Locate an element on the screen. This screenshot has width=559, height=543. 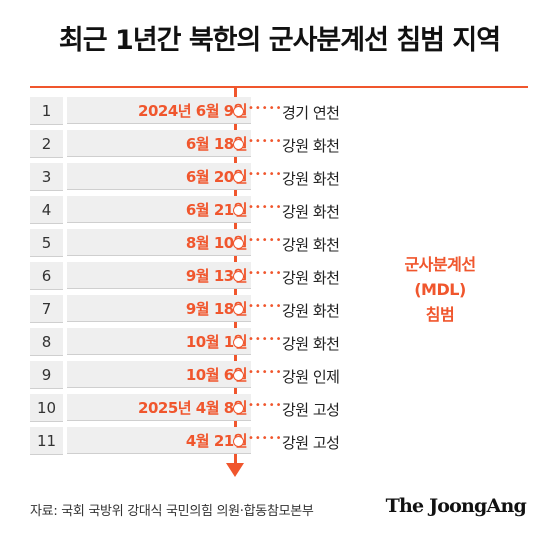
incident-row: 2 6월 18일 ••••• 강원 화천 is located at coordinates (190, 144).